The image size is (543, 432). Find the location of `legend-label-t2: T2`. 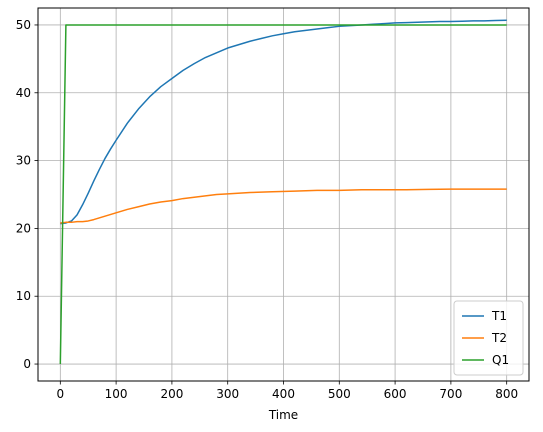

legend-label-t2: T2 is located at coordinates (499, 338).